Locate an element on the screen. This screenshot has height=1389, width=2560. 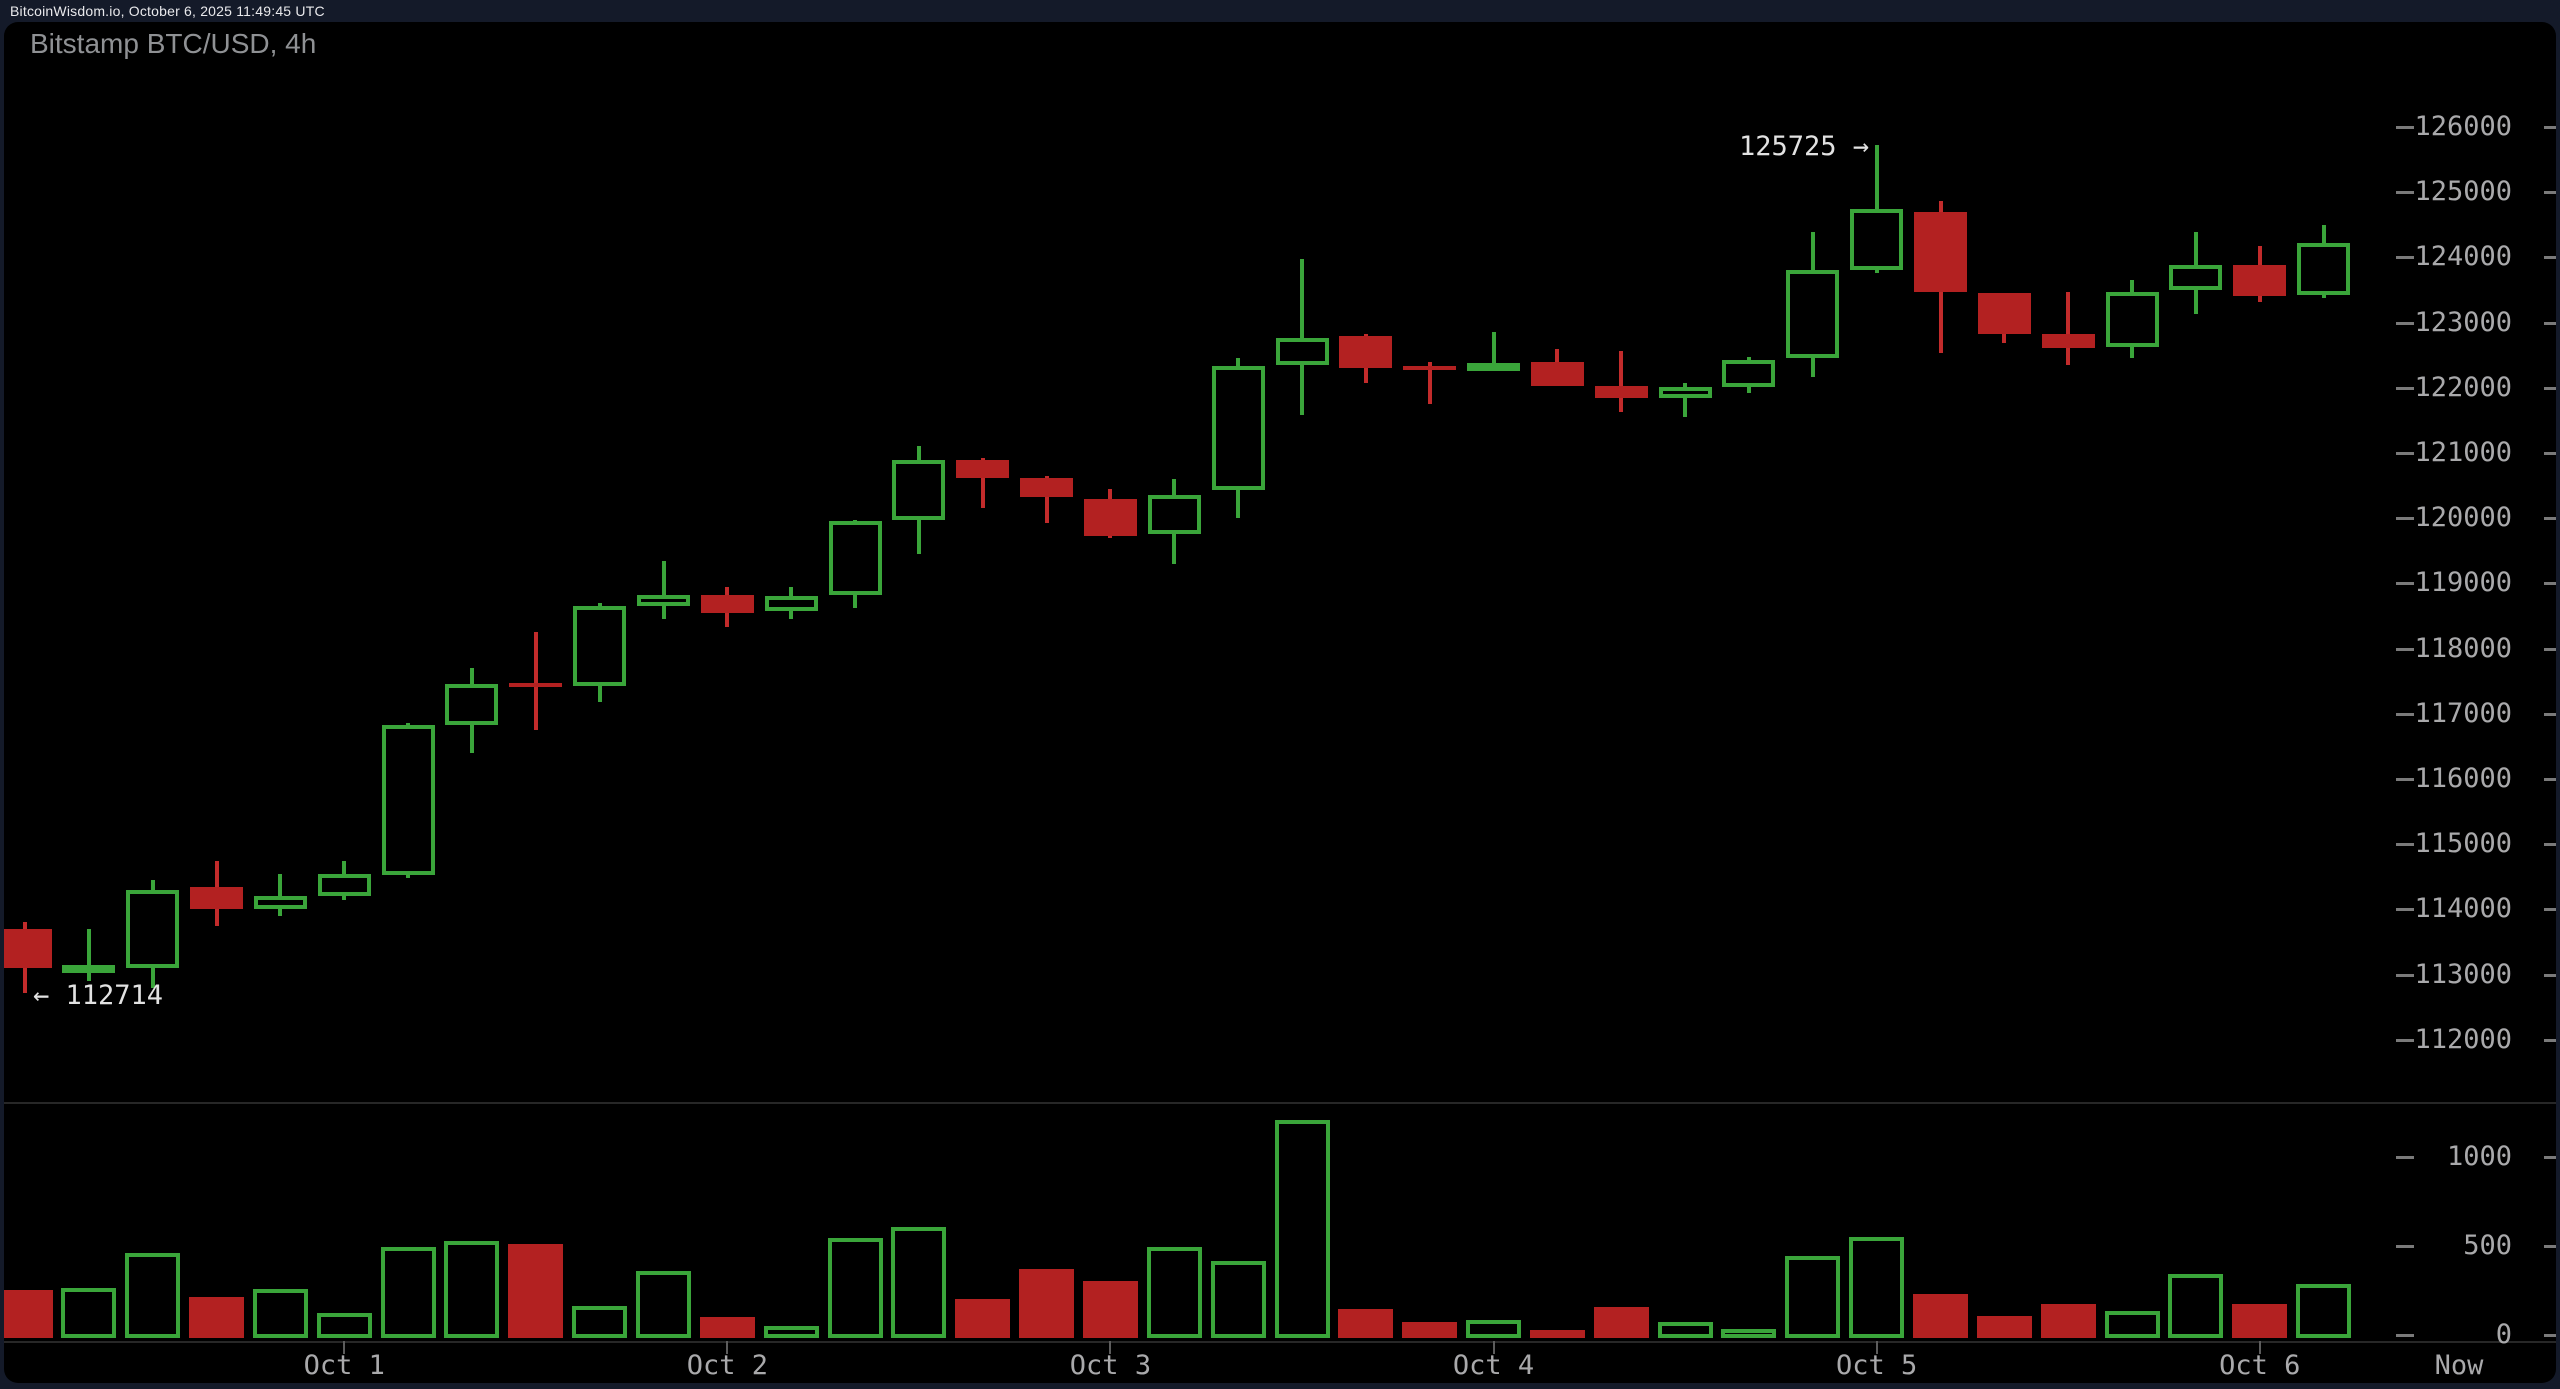
price-tick-label: 112000 is located at coordinates (2463, 1039).